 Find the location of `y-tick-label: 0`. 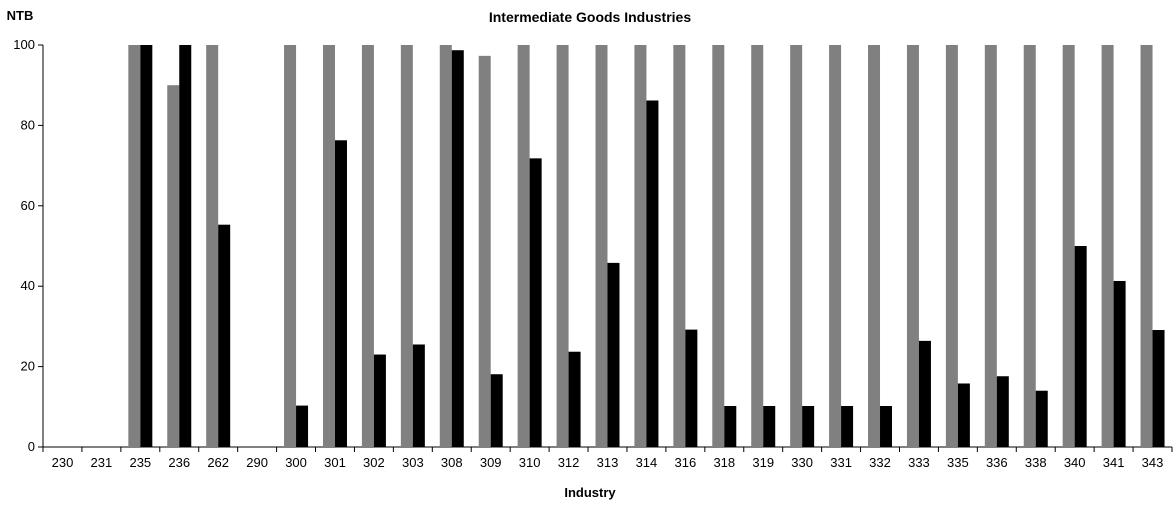

y-tick-label: 0 is located at coordinates (31, 446).